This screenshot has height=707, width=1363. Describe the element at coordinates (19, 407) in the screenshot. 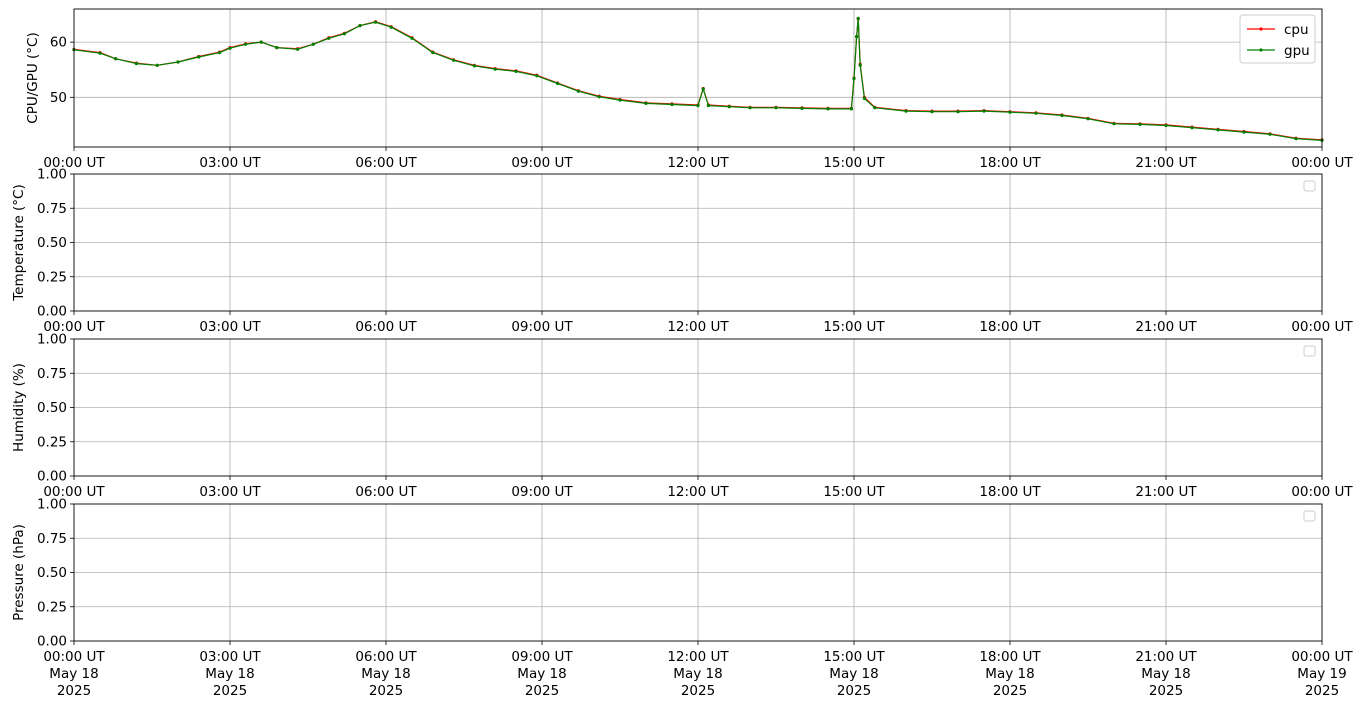

I see `y-axis-label: Humidity (%)` at that location.